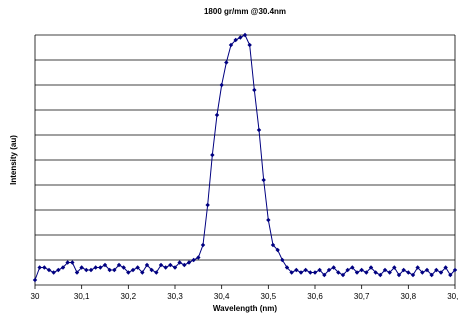 This screenshot has width=458, height=320. What do you see at coordinates (269, 296) in the screenshot?
I see `x-tick-label: 30,5` at bounding box center [269, 296].